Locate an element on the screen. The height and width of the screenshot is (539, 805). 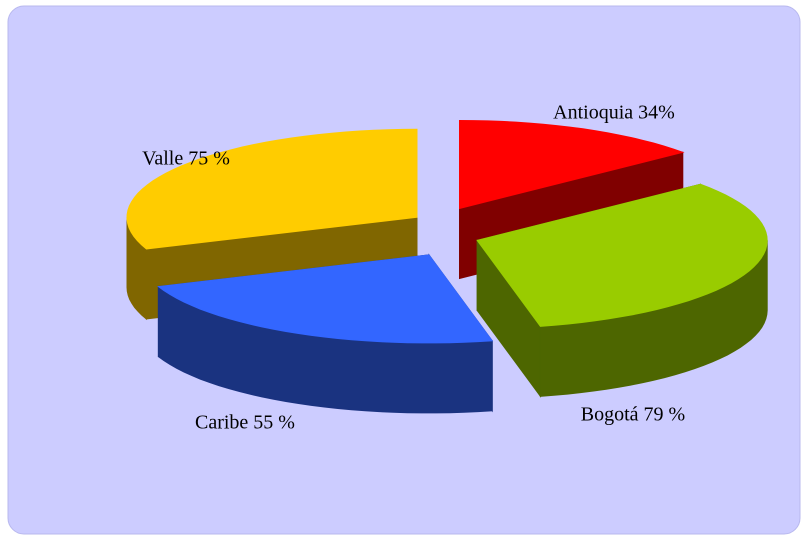
data-label: Valle 75 % is located at coordinates (186, 159).